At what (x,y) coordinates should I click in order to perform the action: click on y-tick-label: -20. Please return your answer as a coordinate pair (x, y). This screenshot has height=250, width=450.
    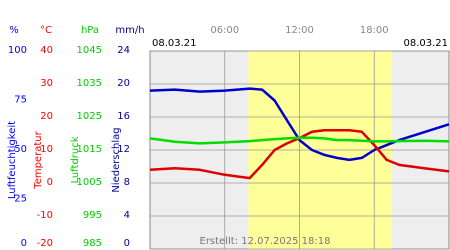
    Looking at the image, I should click on (45, 243).